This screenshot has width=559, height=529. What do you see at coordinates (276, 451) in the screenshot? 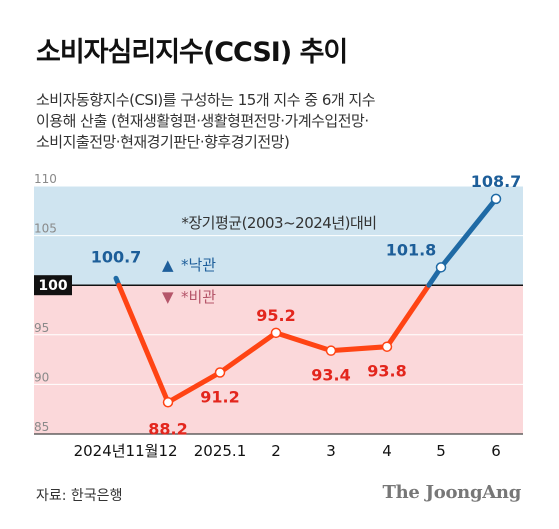
I see `x-tick-label: 2` at bounding box center [276, 451].